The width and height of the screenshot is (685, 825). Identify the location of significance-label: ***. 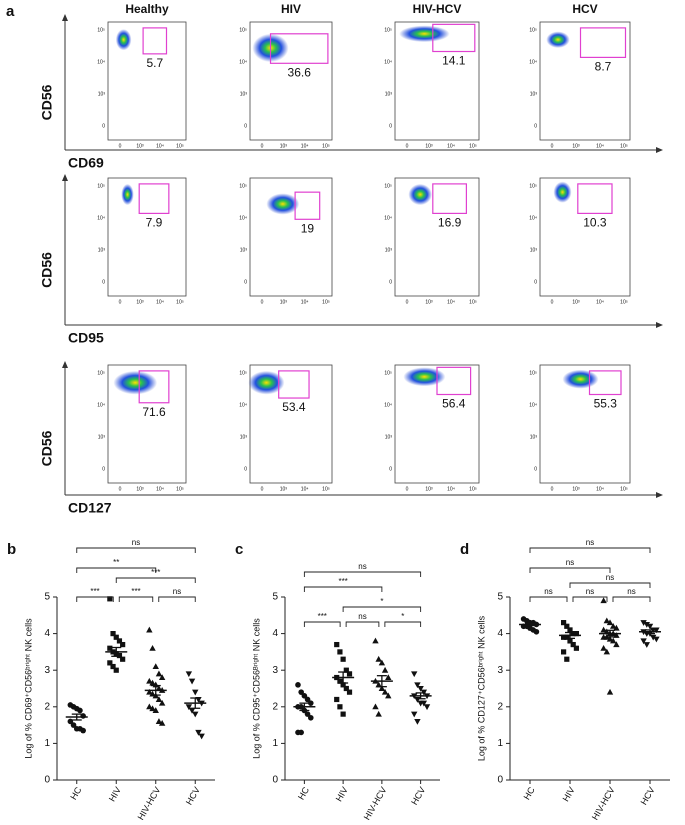
(155, 572).